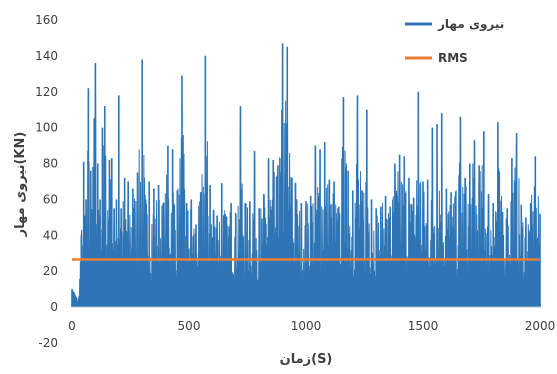 This screenshot has height=374, width=557. I want to click on y-tick-label: 20, so click(50, 271).